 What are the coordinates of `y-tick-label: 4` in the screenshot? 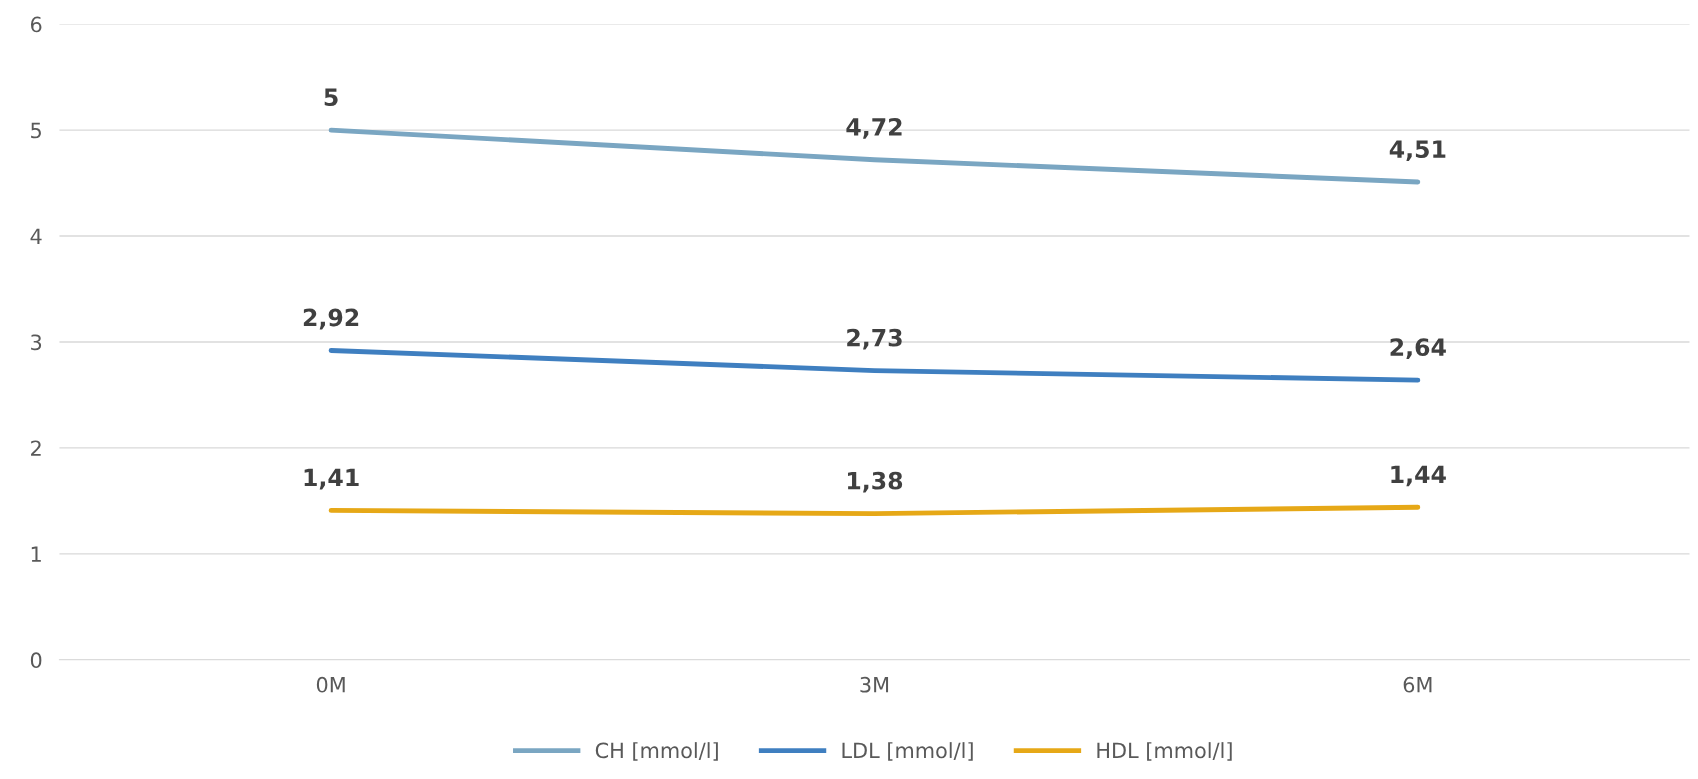 It's located at (36, 236).